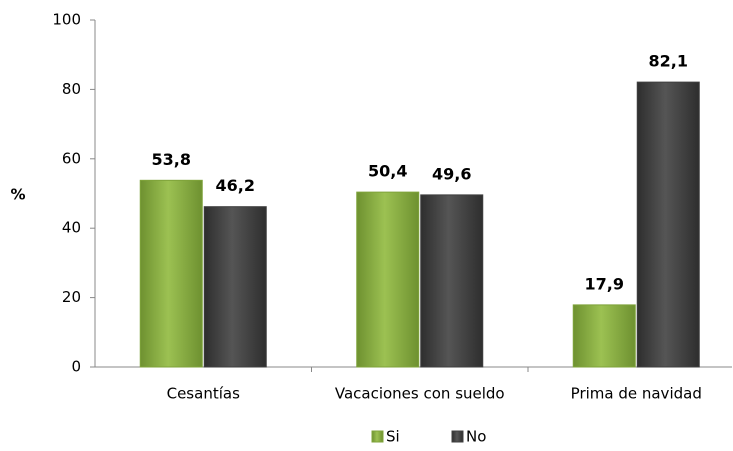 This screenshot has width=733, height=451. What do you see at coordinates (66, 20) in the screenshot?
I see `y-tick-label: 100` at bounding box center [66, 20].